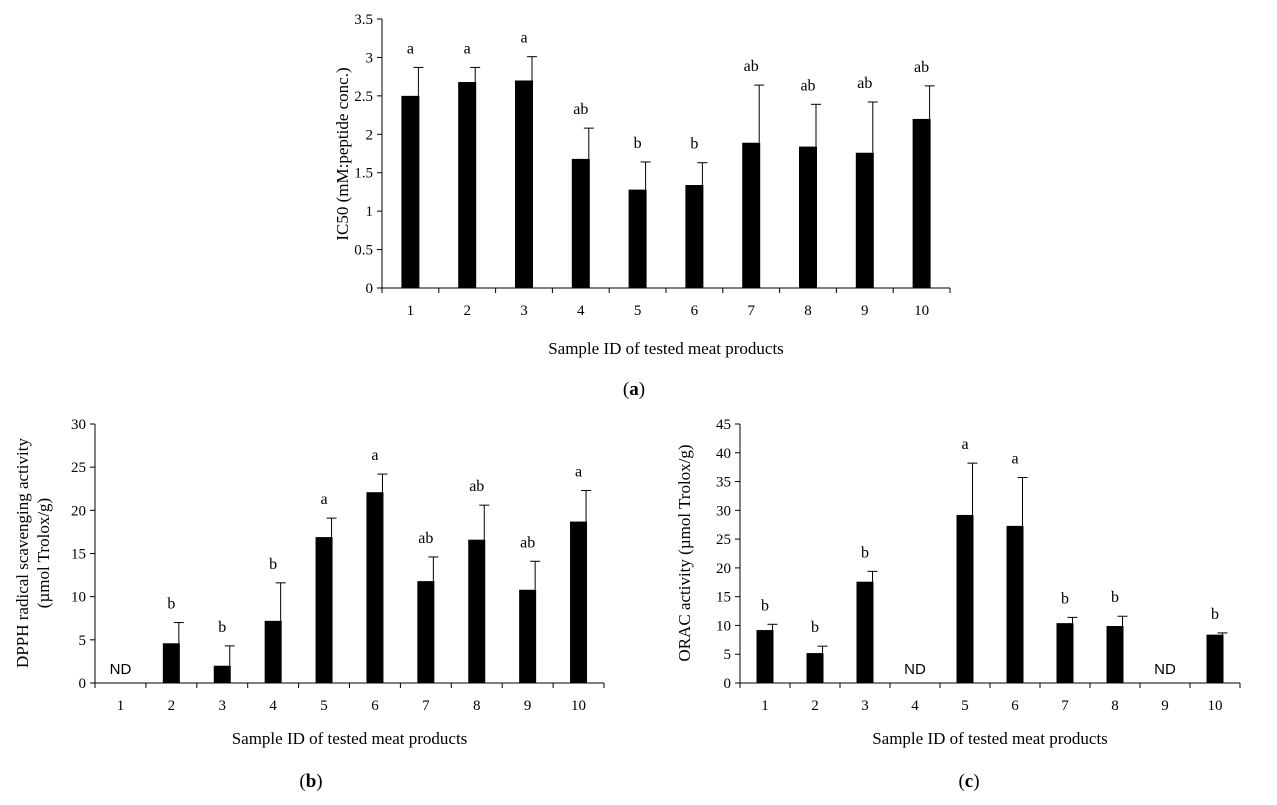 This screenshot has height=805, width=1277. Describe the element at coordinates (751, 311) in the screenshot. I see `chart1-x-tick-label: 7` at that location.